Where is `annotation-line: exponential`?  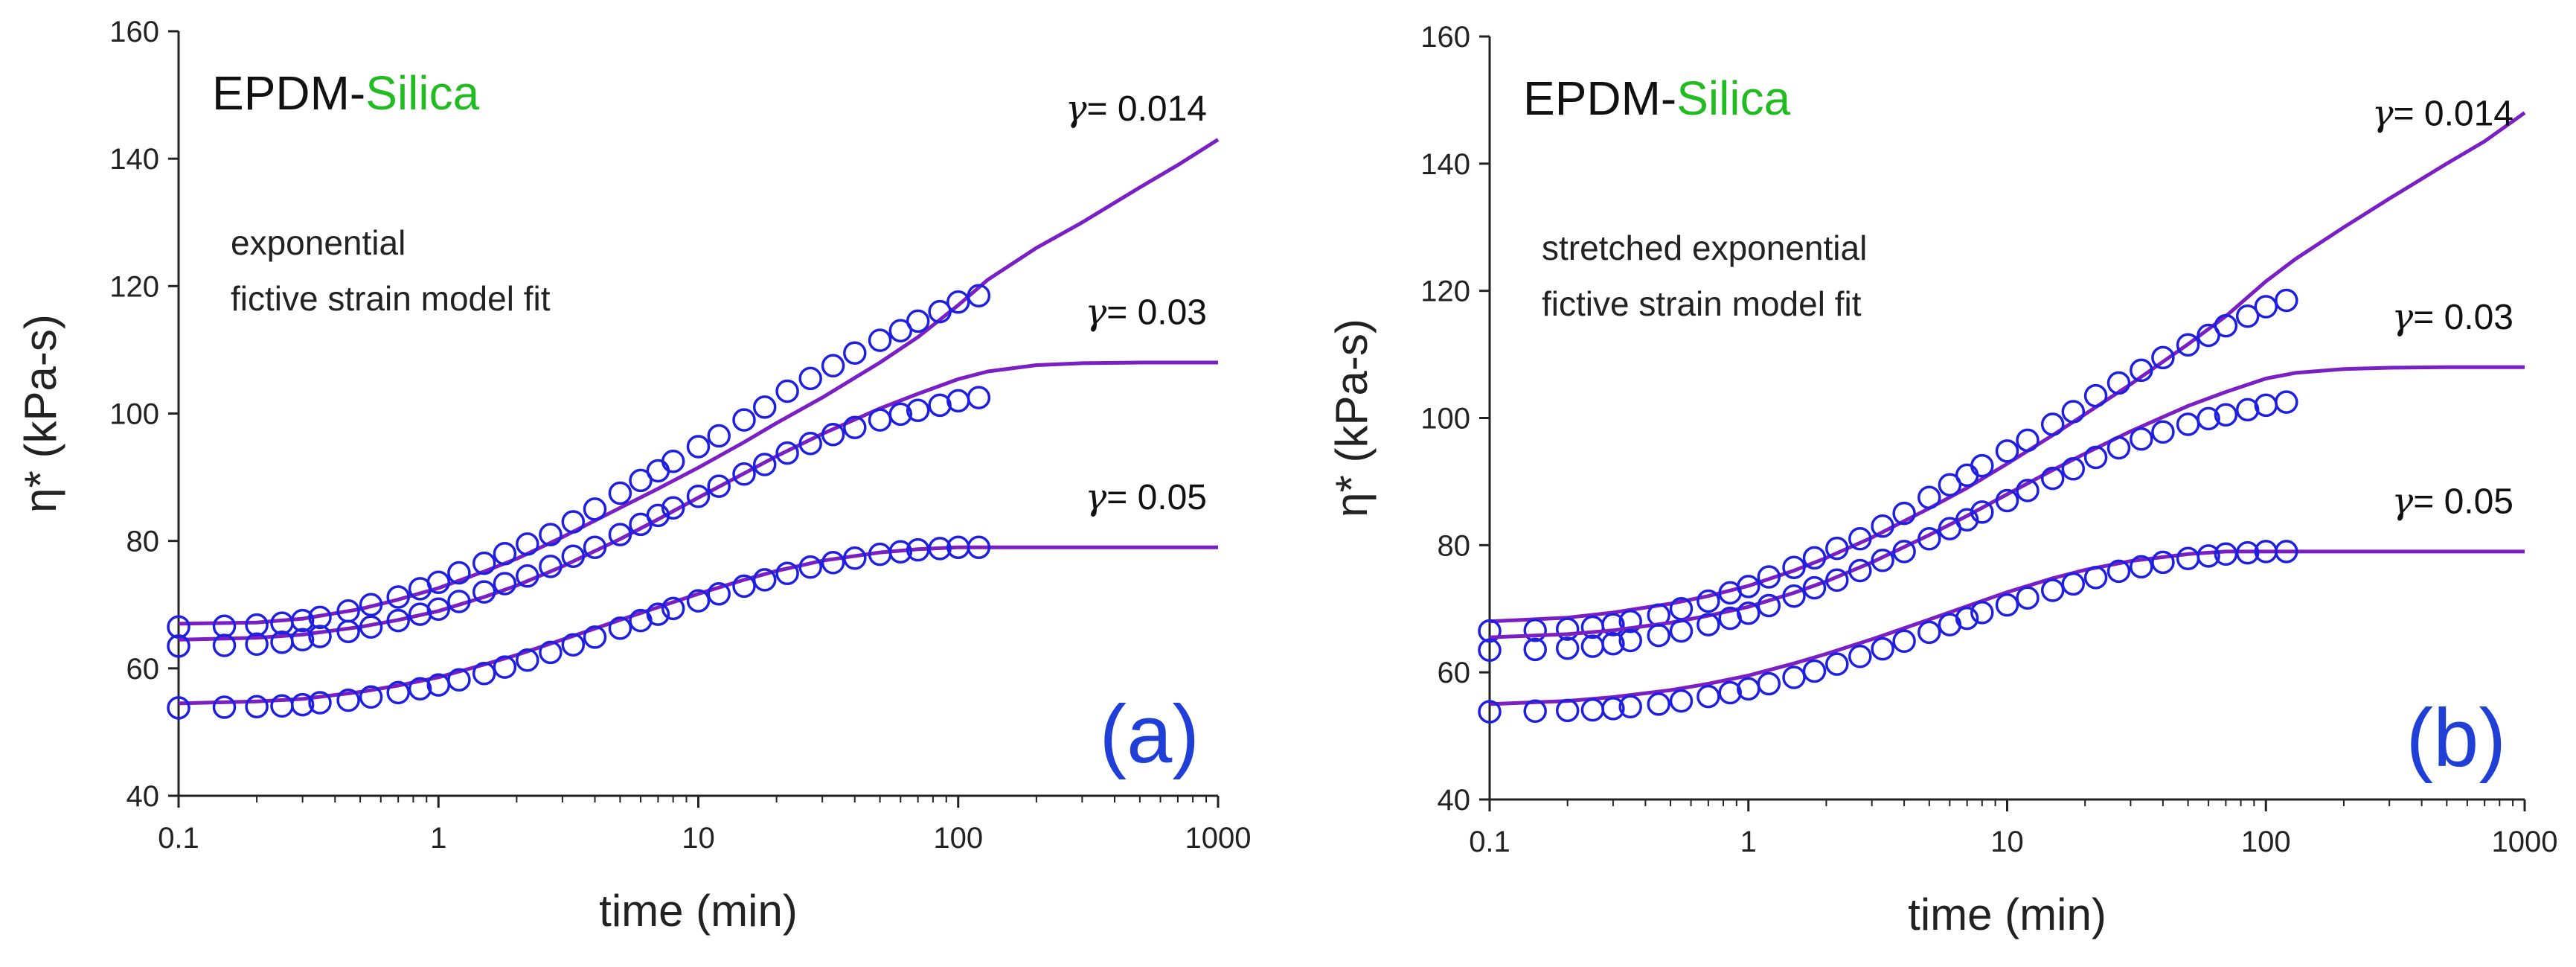 annotation-line: exponential is located at coordinates (318, 243).